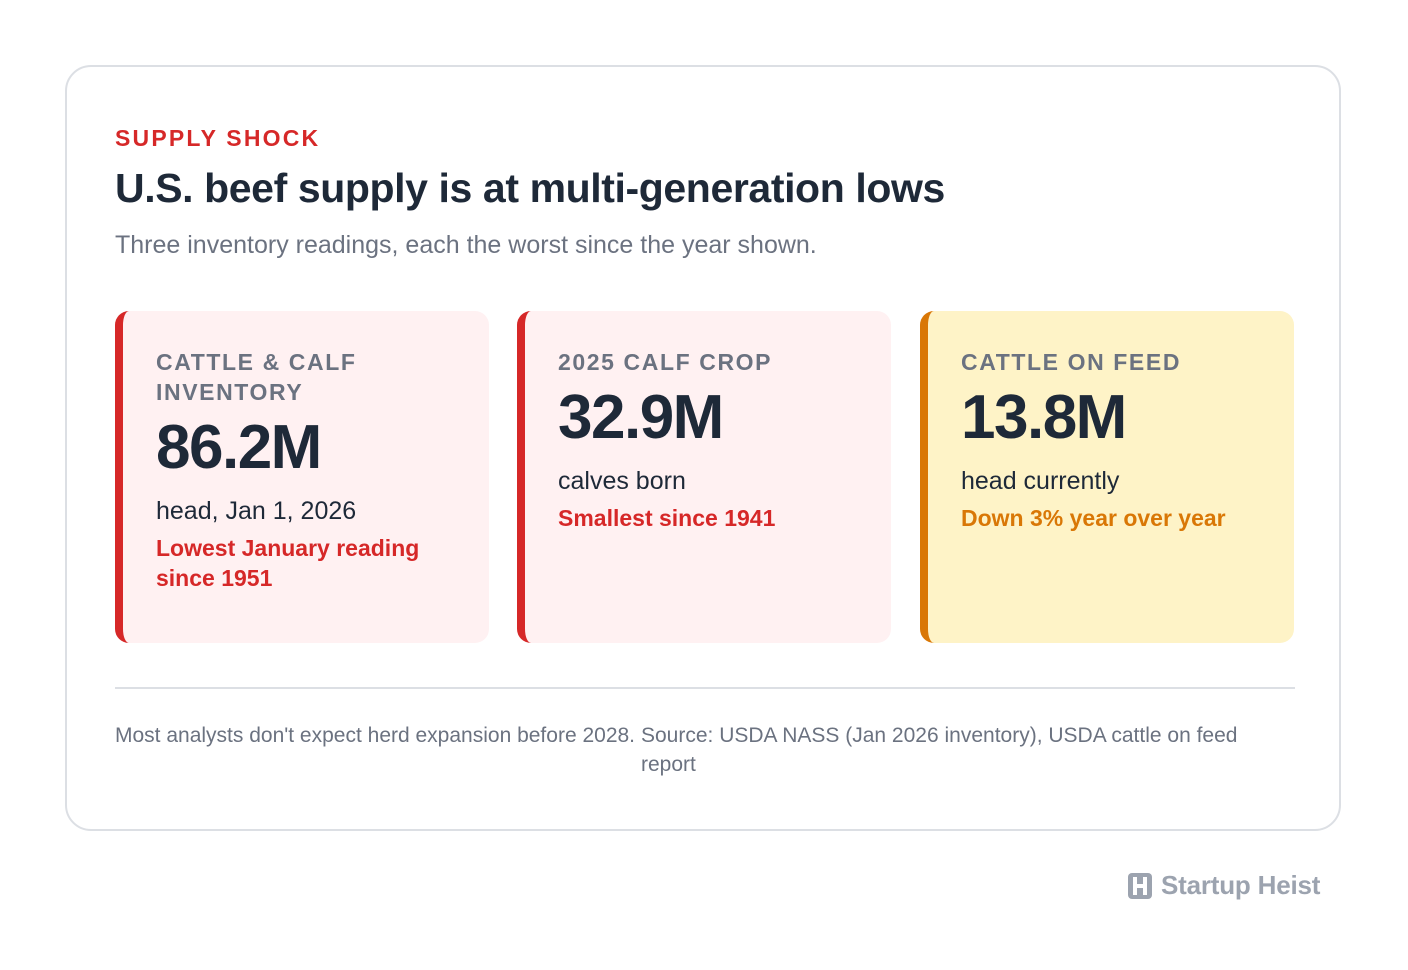  I want to click on stat-label: CATTLE & CALF INVENTORY, so click(256, 377).